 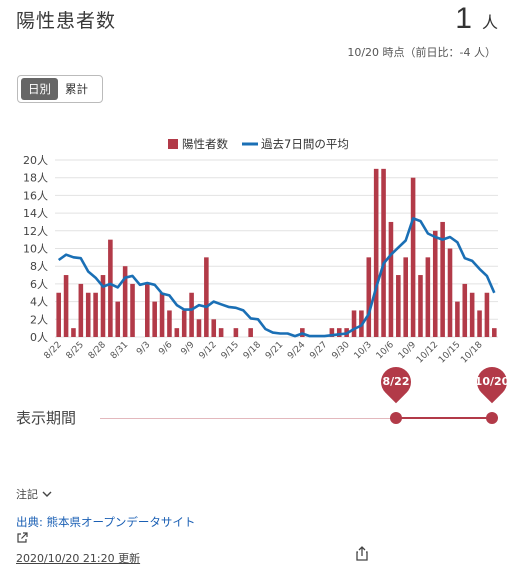 What do you see at coordinates (396, 381) in the screenshot?
I see `start-date-label: 8/22` at bounding box center [396, 381].